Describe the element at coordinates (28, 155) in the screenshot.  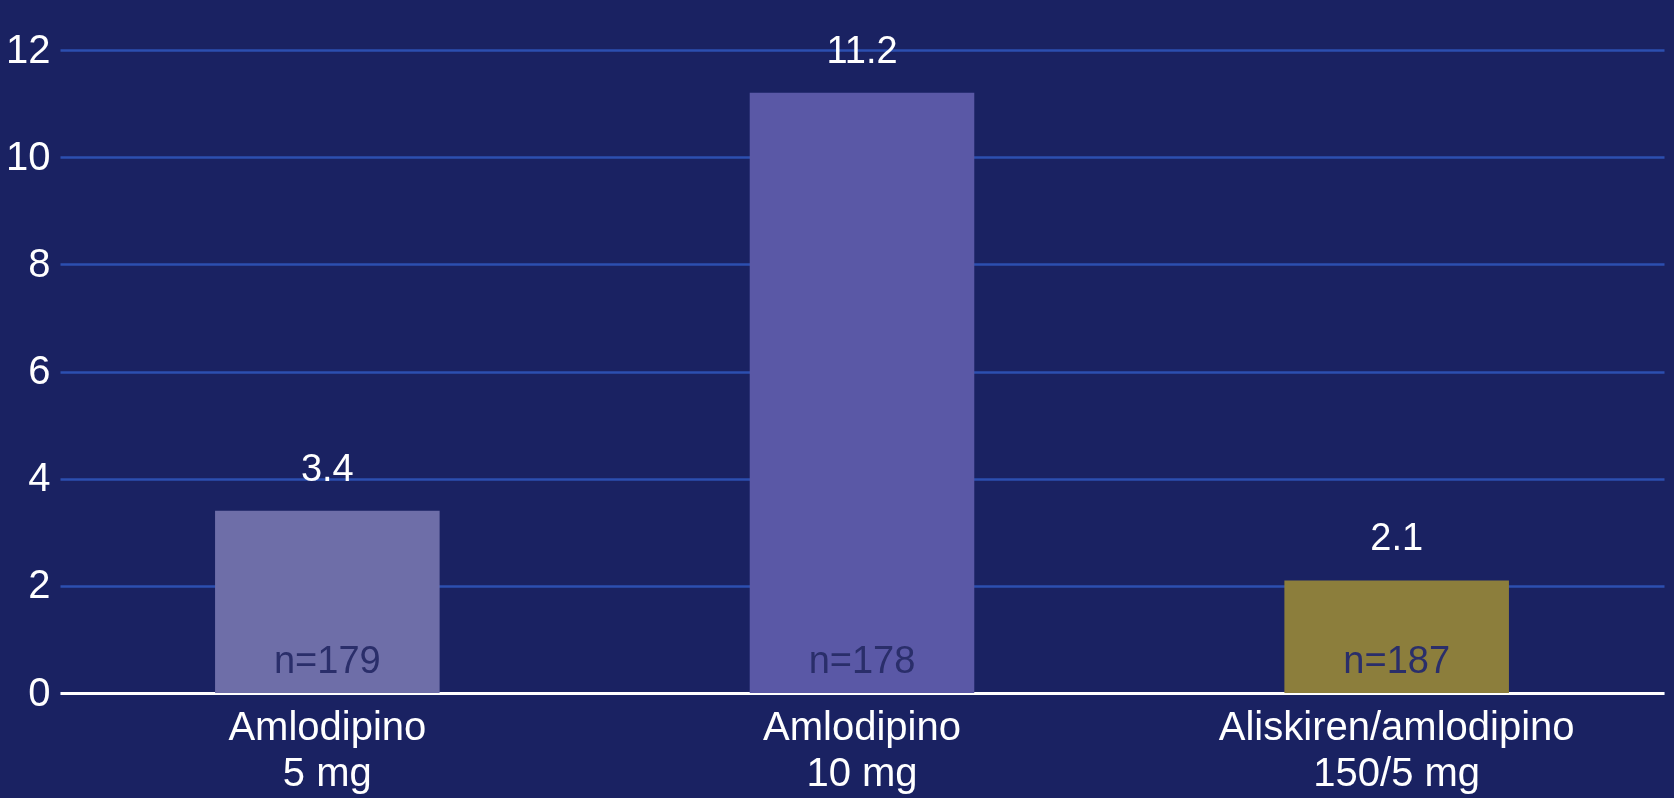
I see `y-tick-label: 10` at that location.